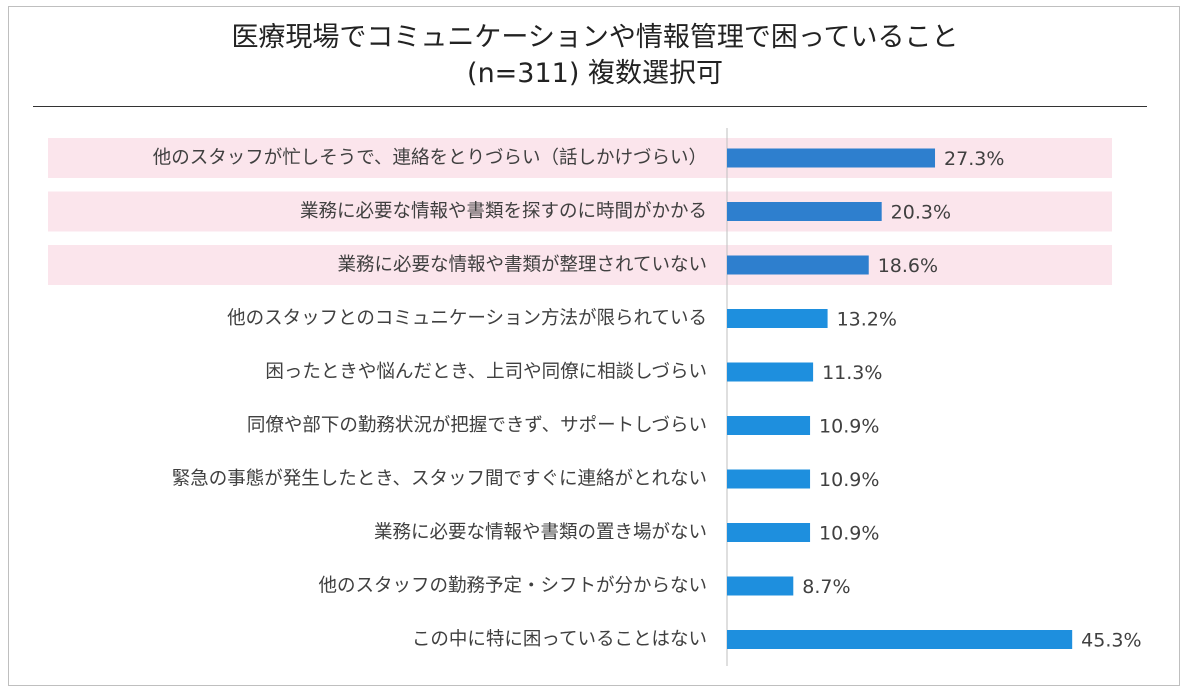 This screenshot has width=1190, height=693. Describe the element at coordinates (921, 213) in the screenshot. I see `value-label: 20.3%` at that location.